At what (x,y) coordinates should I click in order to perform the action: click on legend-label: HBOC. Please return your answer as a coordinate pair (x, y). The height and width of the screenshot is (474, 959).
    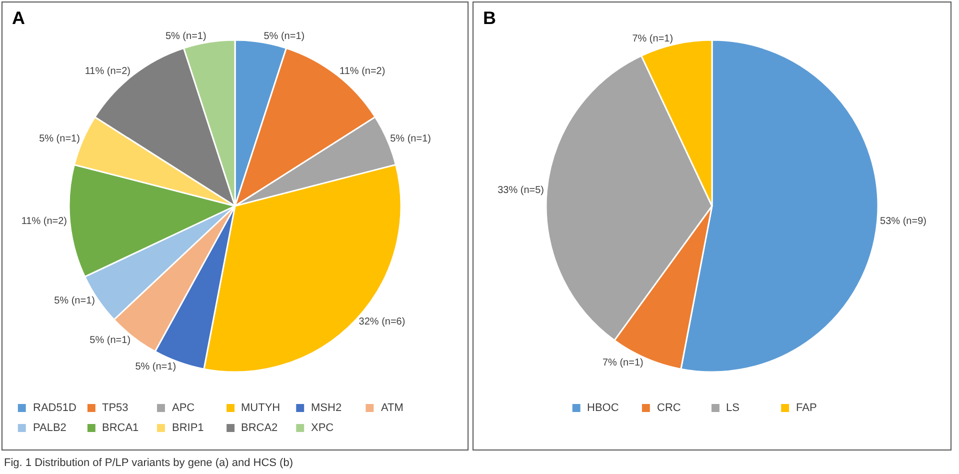
    Looking at the image, I should click on (603, 408).